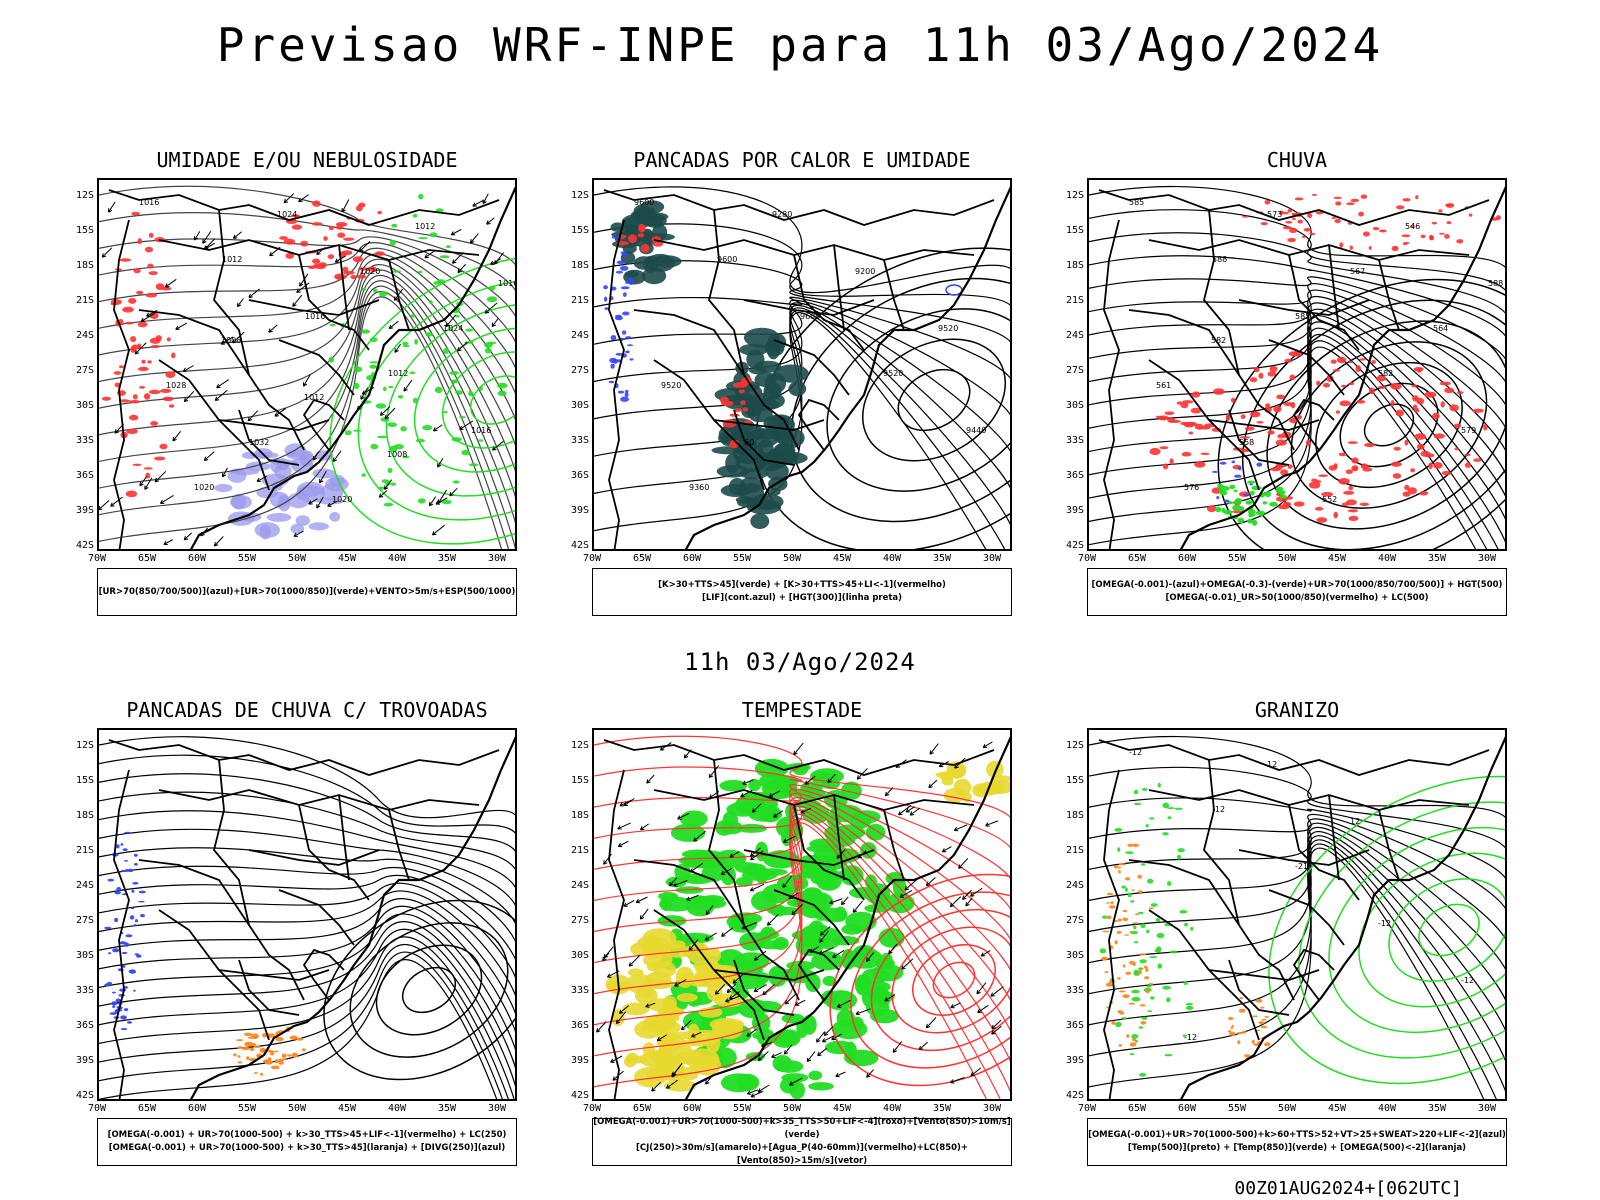 This screenshot has width=1600, height=1200. What do you see at coordinates (307, 914) in the screenshot?
I see `forecast-map` at bounding box center [307, 914].